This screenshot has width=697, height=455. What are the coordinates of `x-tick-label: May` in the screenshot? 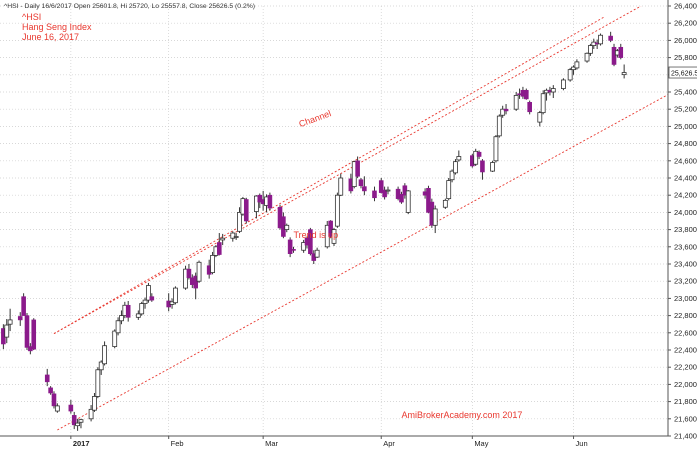 It's located at (481, 443).